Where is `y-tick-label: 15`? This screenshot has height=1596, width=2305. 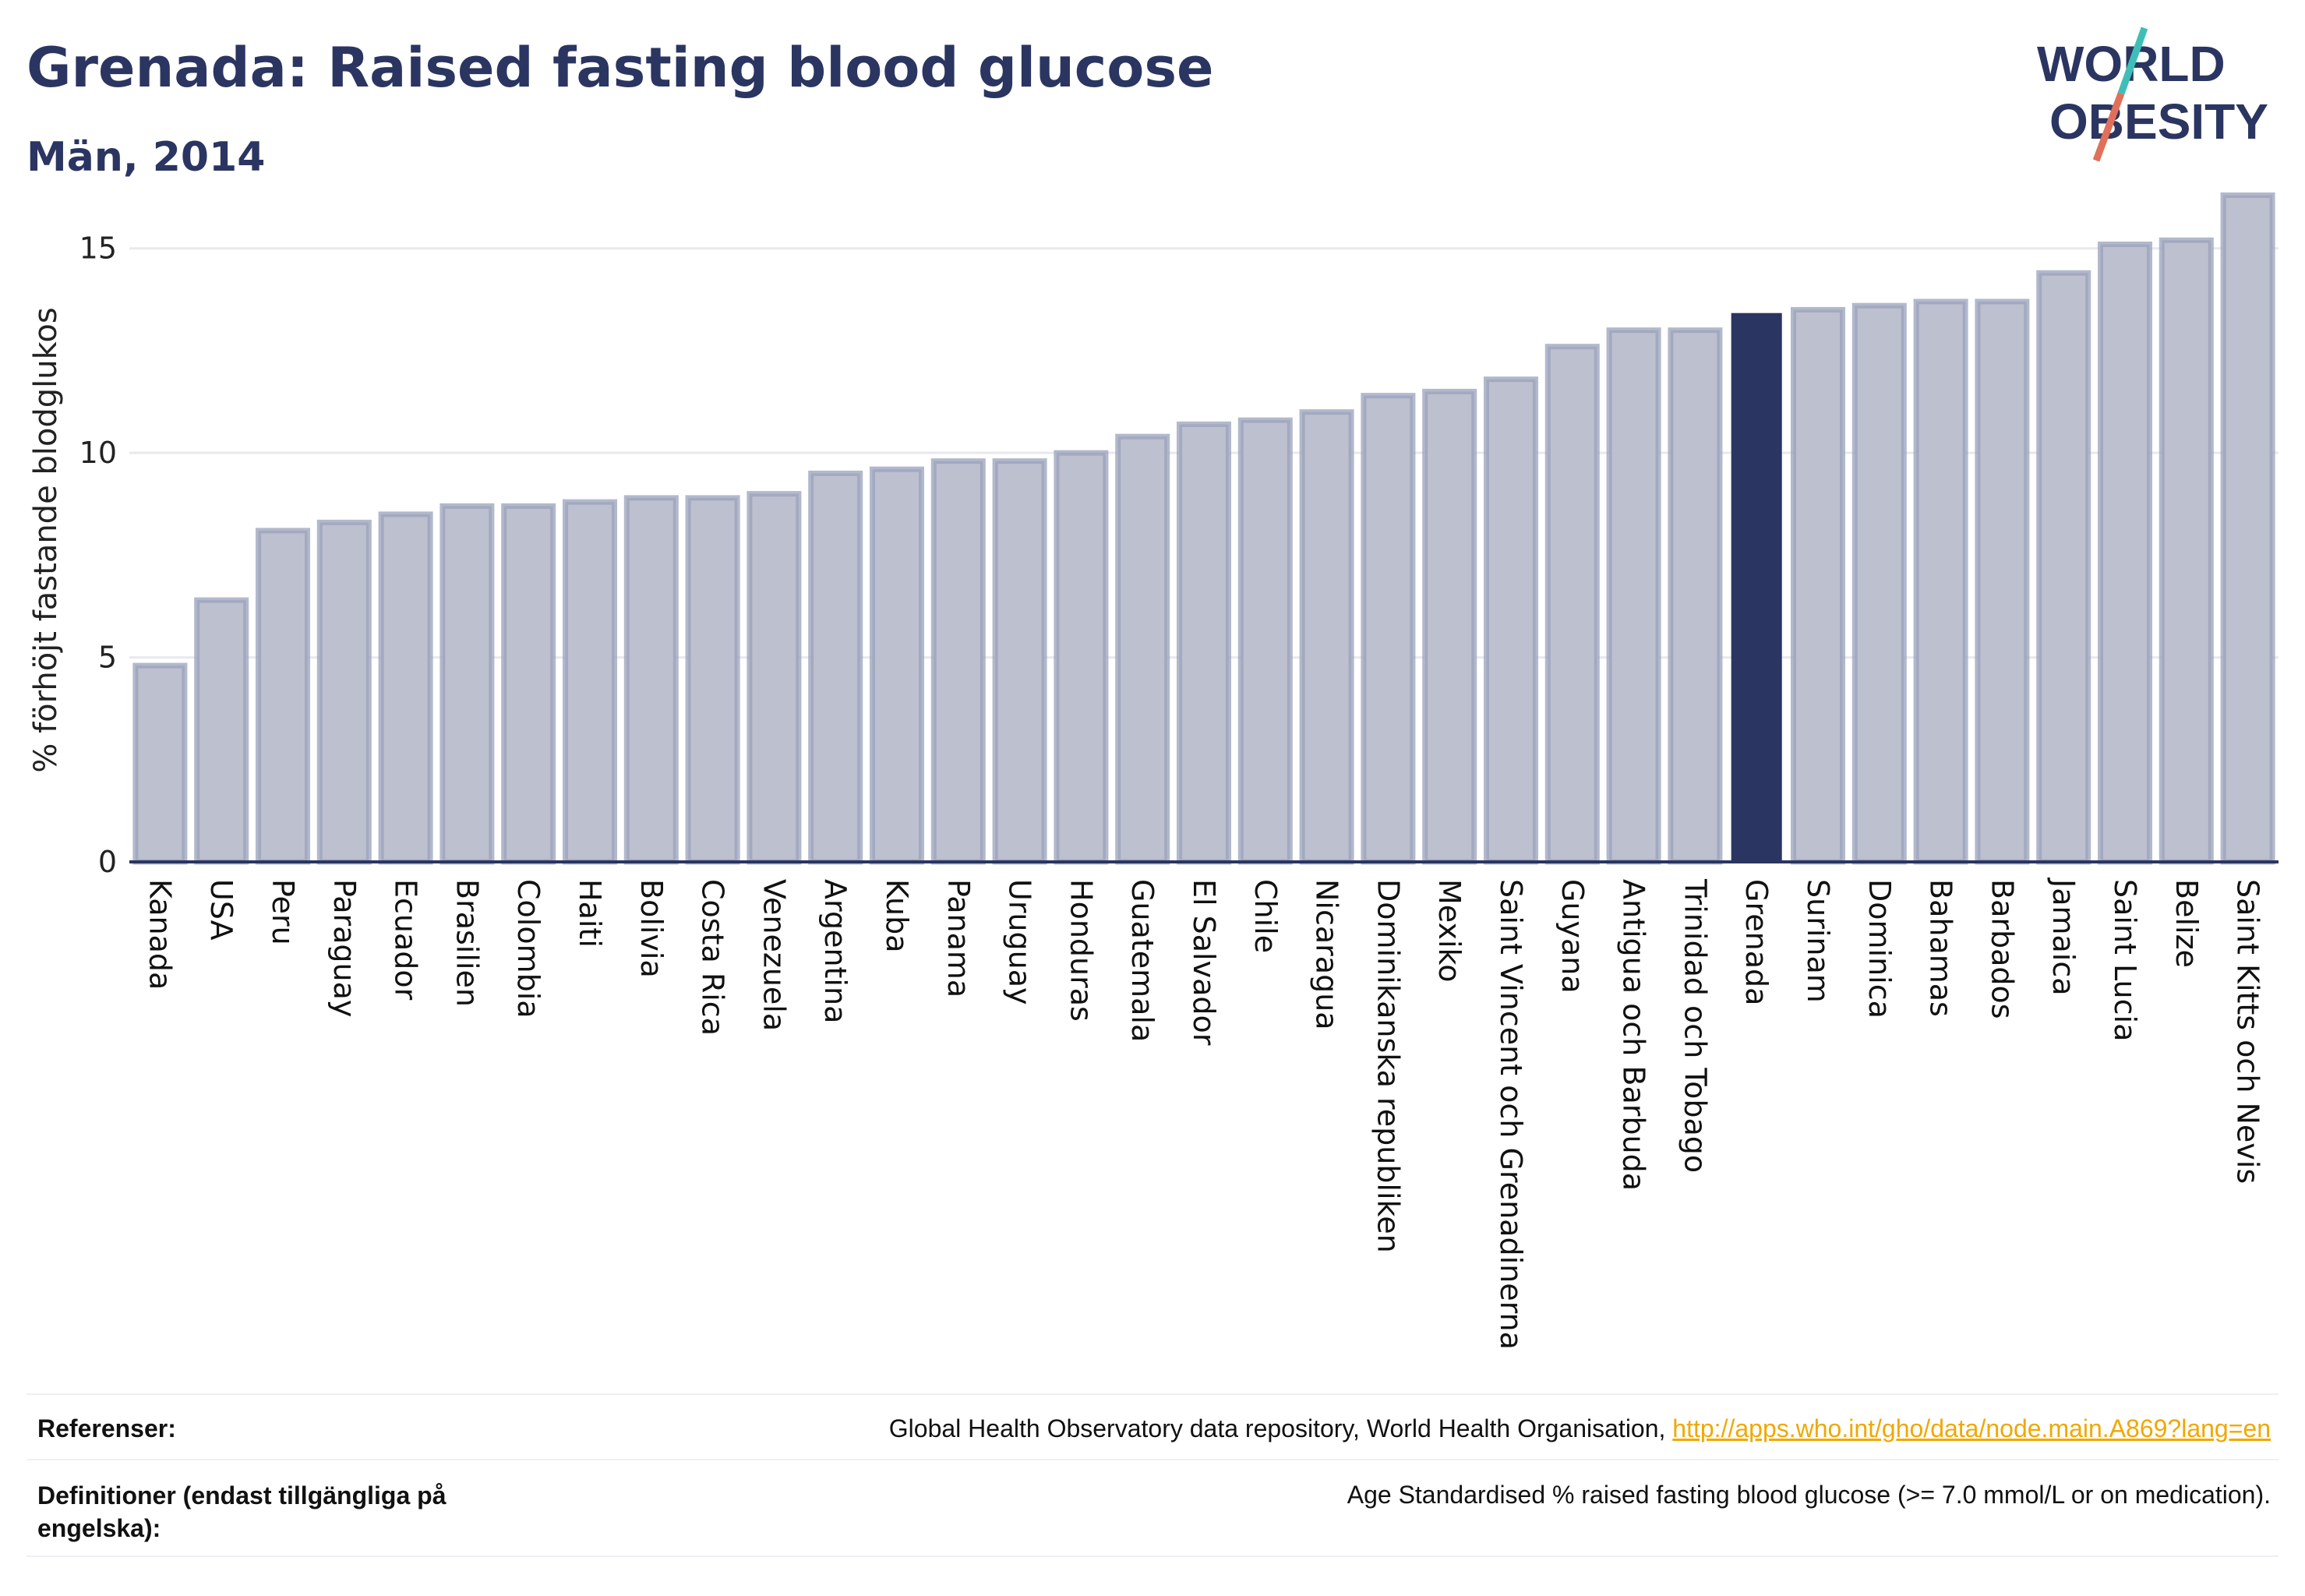
y-tick-label: 15 is located at coordinates (98, 248).